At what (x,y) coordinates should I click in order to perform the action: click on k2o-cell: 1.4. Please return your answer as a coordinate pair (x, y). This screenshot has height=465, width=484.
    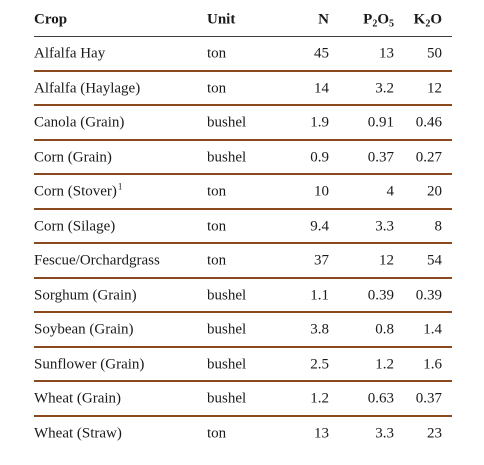
    Looking at the image, I should click on (432, 329).